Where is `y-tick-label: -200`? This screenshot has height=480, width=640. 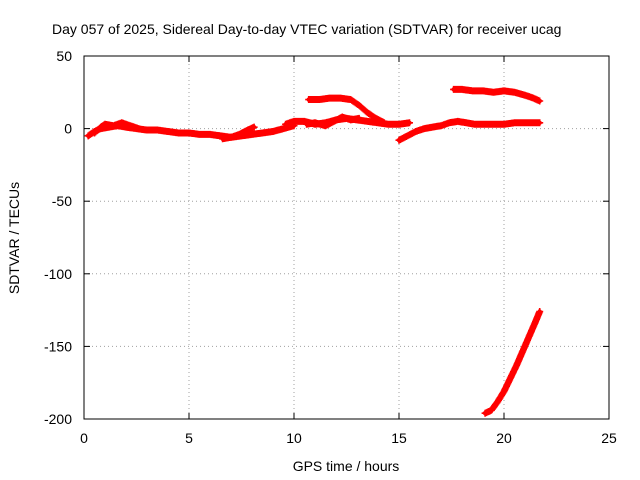 y-tick-label: -200 is located at coordinates (58, 419).